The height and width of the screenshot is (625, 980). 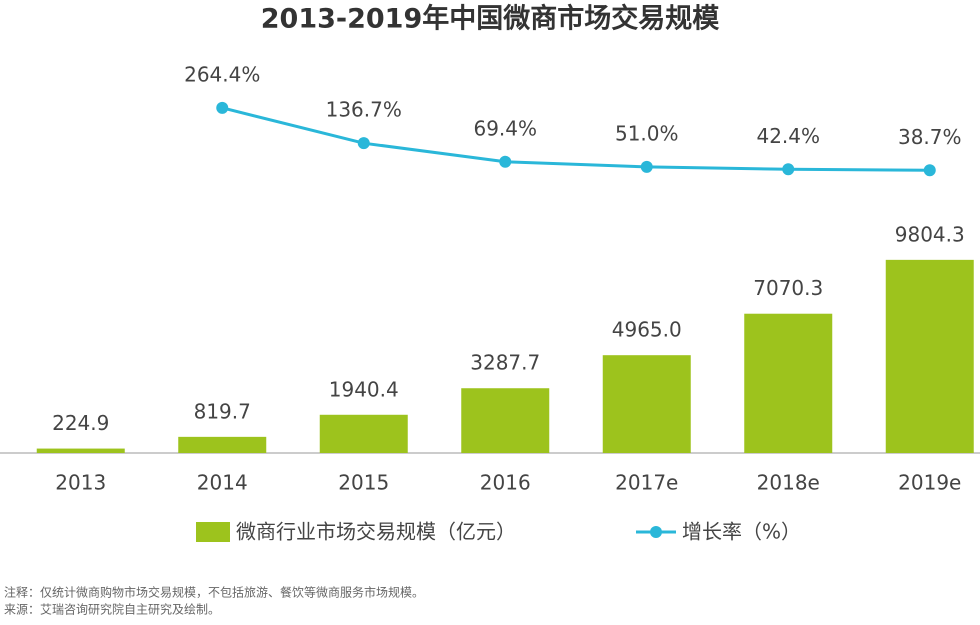 I want to click on data-label: 3287.7, so click(x=505, y=363).